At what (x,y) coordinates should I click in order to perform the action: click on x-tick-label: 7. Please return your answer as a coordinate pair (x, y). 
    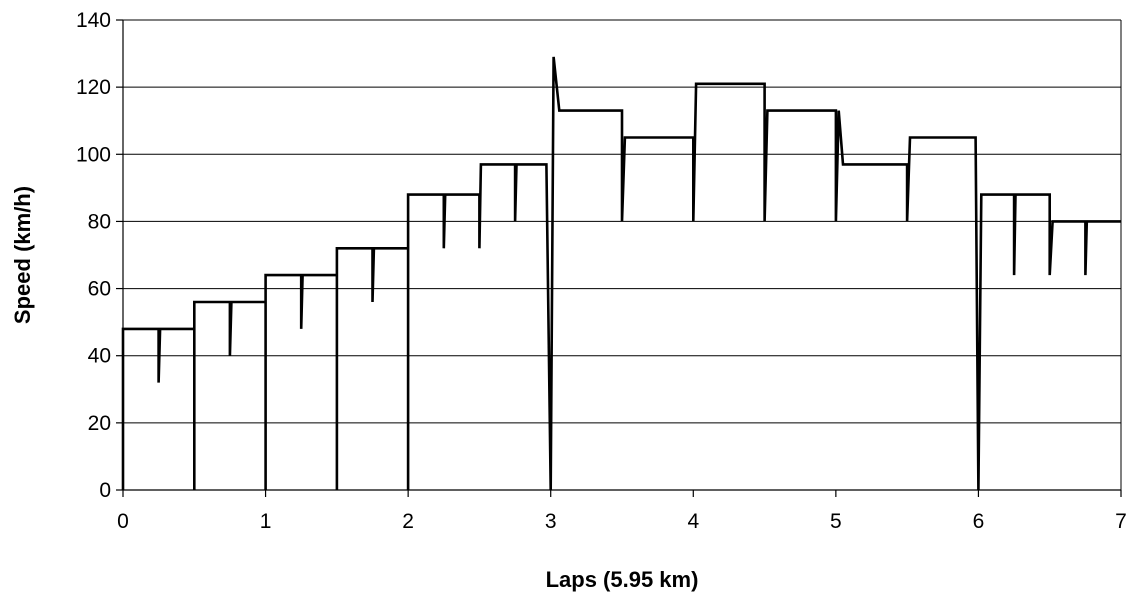
    Looking at the image, I should click on (1121, 521).